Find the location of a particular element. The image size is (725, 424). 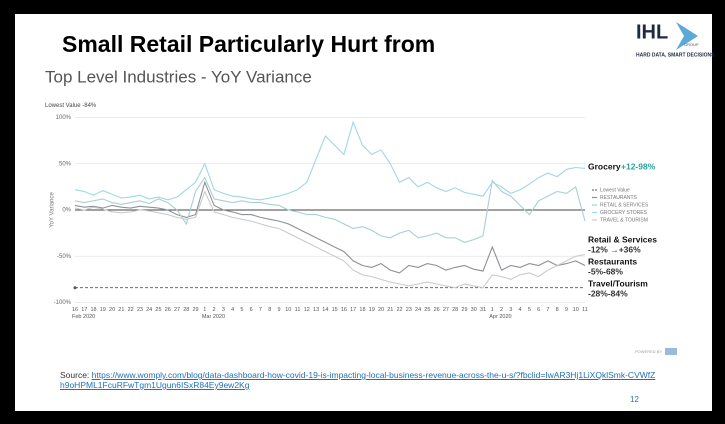

logo-group: GROUP is located at coordinates (691, 44).